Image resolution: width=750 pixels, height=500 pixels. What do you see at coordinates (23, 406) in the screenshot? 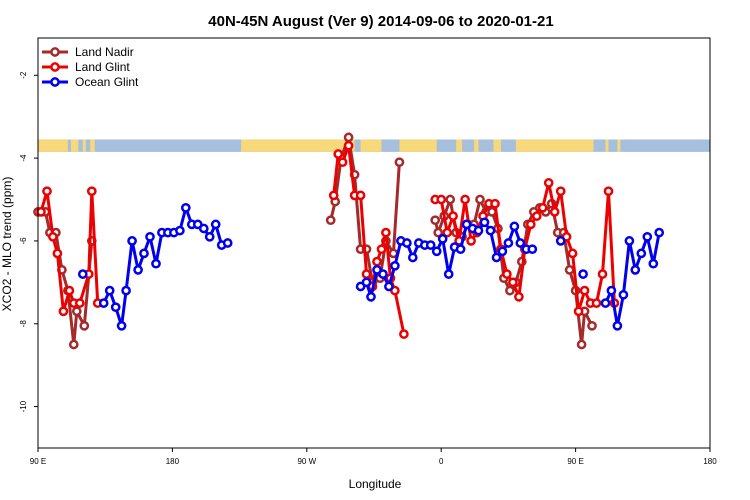
I see `y-tick-label: -10` at bounding box center [23, 406].